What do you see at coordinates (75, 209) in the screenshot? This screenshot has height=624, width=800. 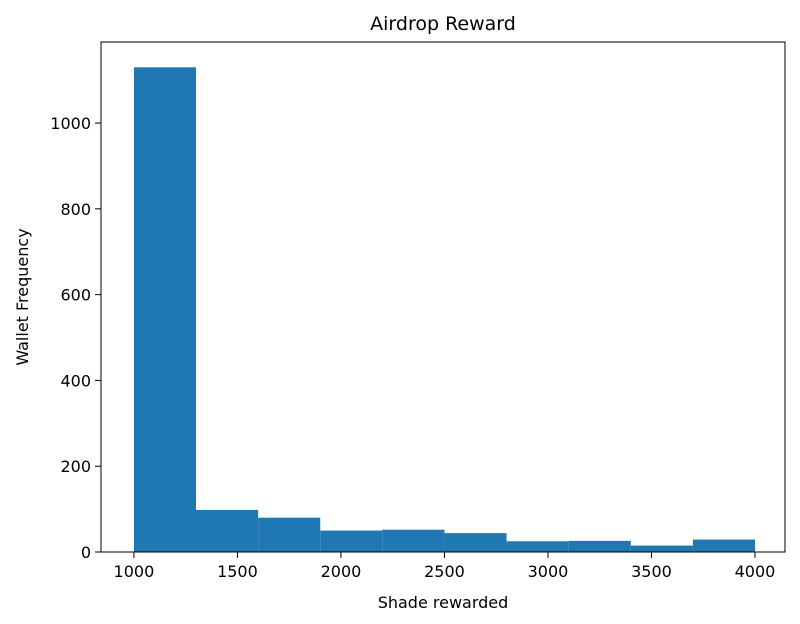 I see `y-tick-label: 800` at bounding box center [75, 209].